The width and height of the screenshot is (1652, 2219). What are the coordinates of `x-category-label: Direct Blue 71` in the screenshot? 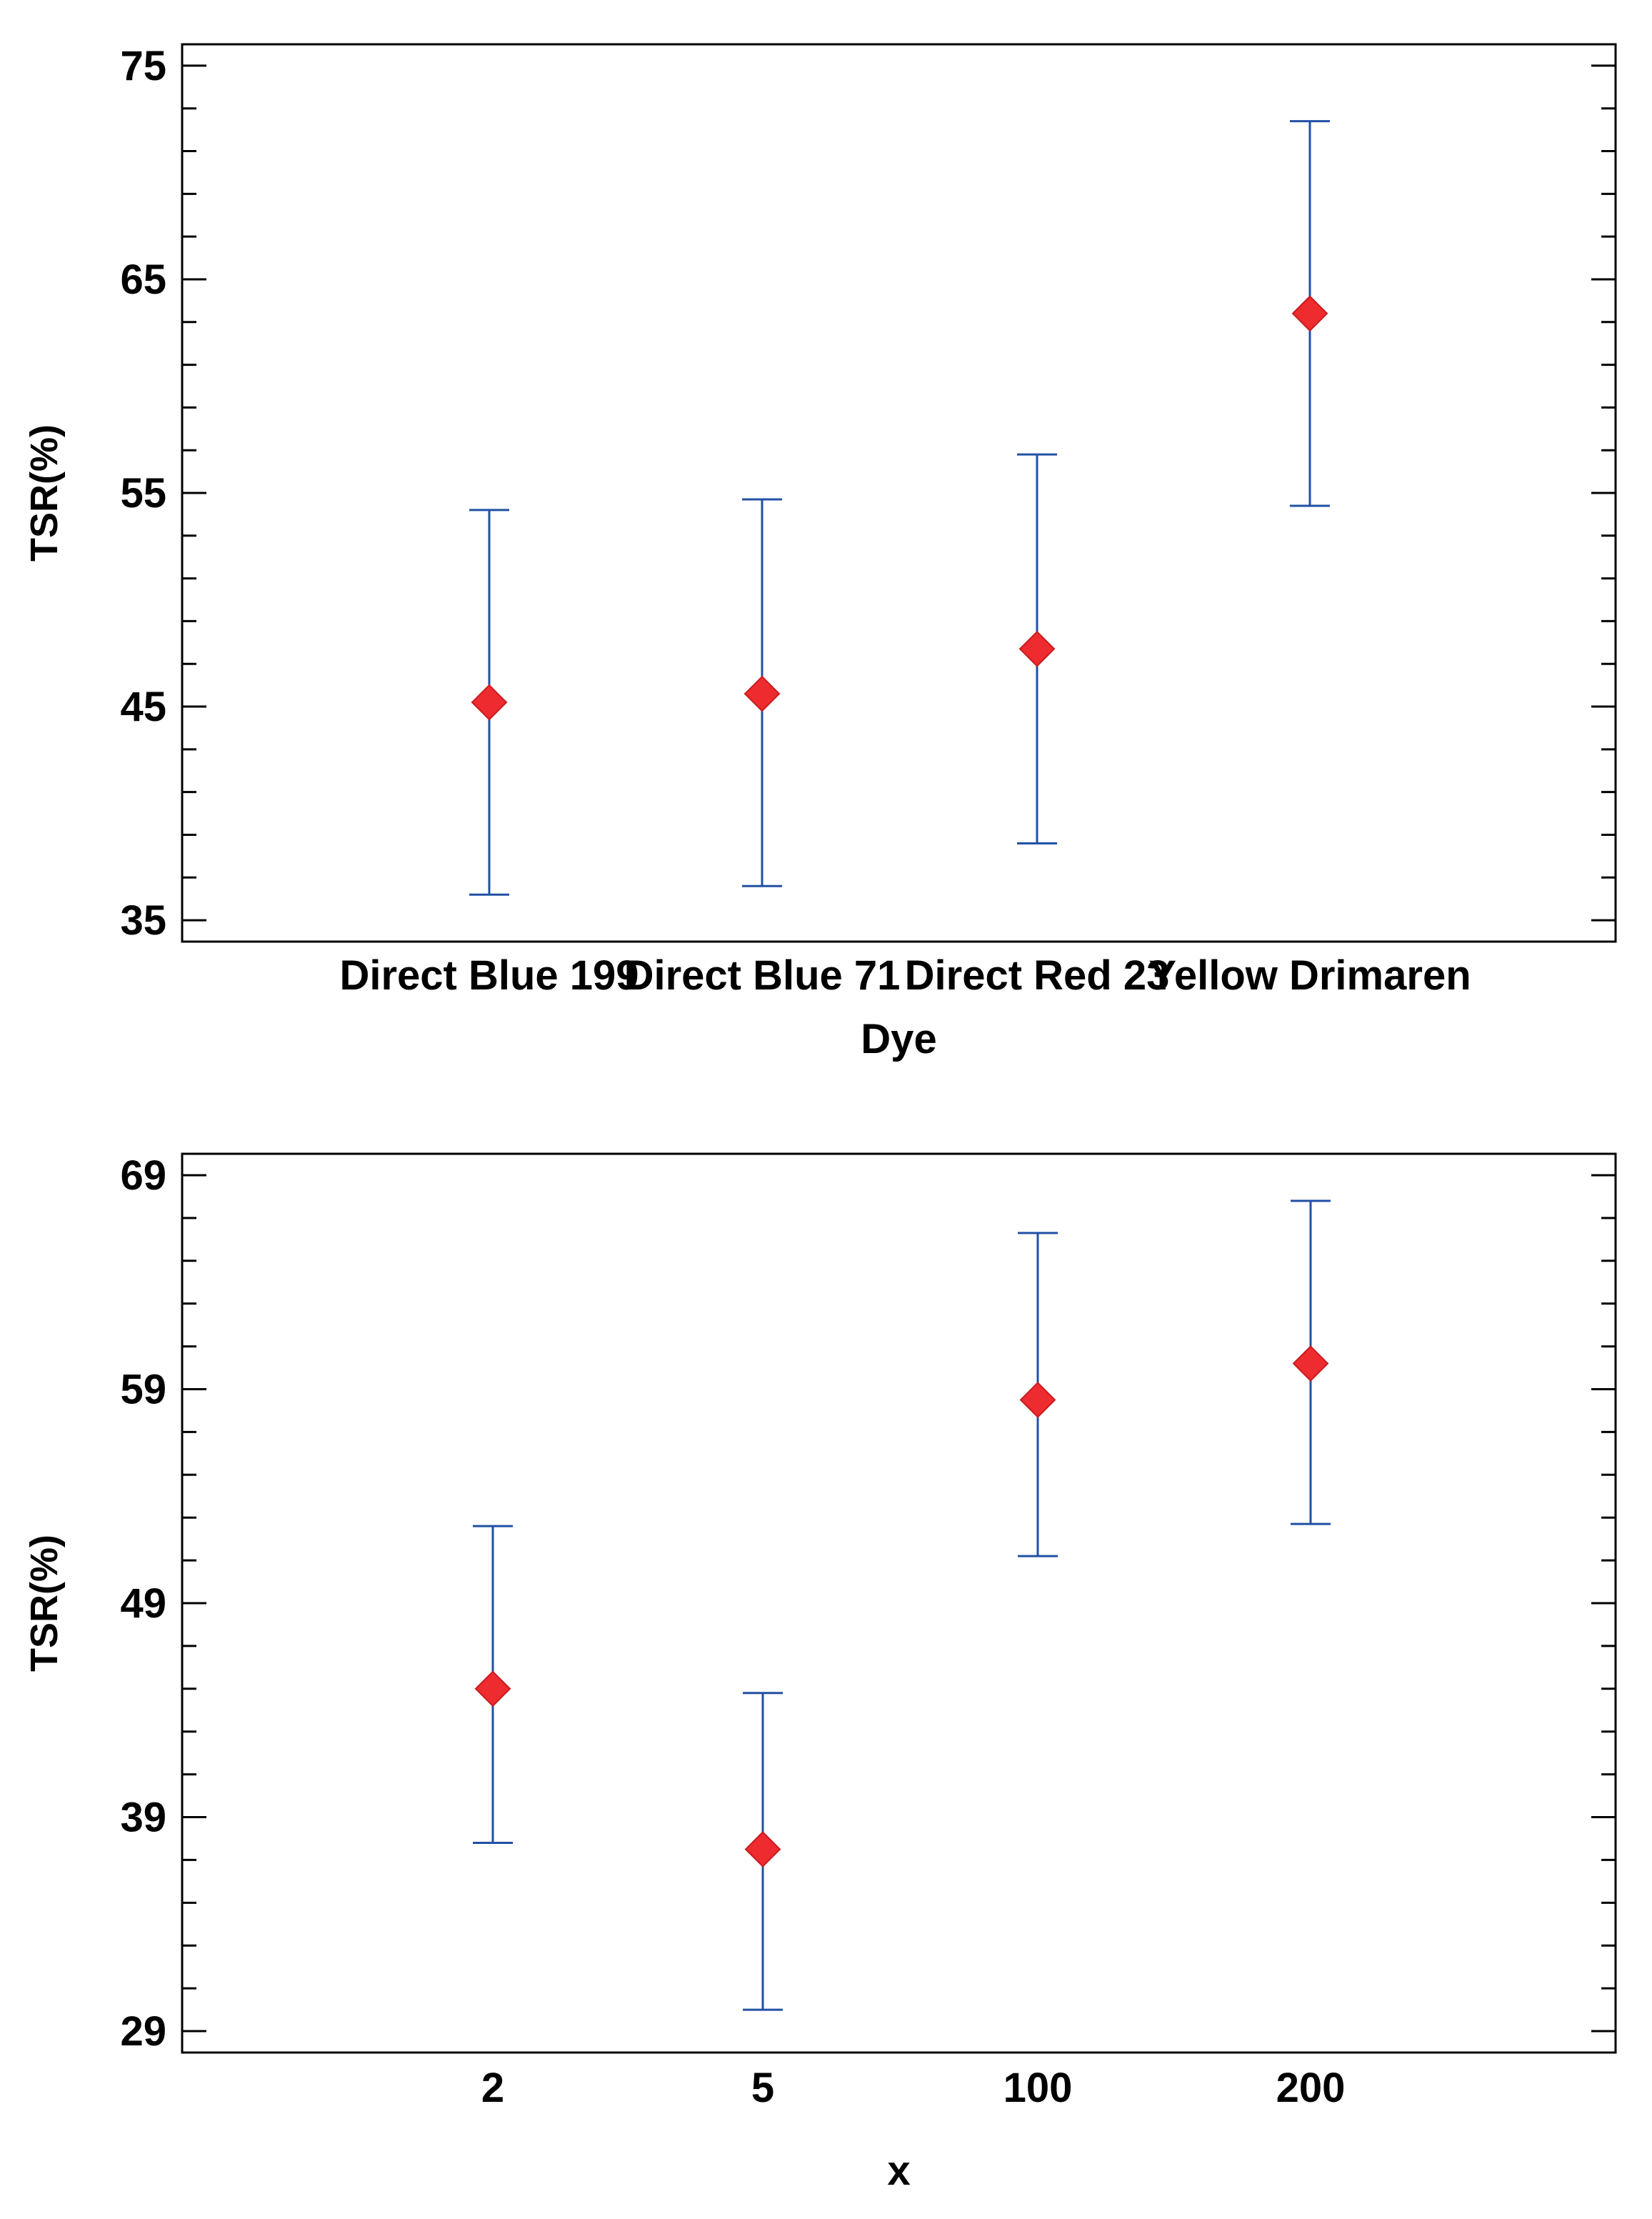 It's located at (762, 976).